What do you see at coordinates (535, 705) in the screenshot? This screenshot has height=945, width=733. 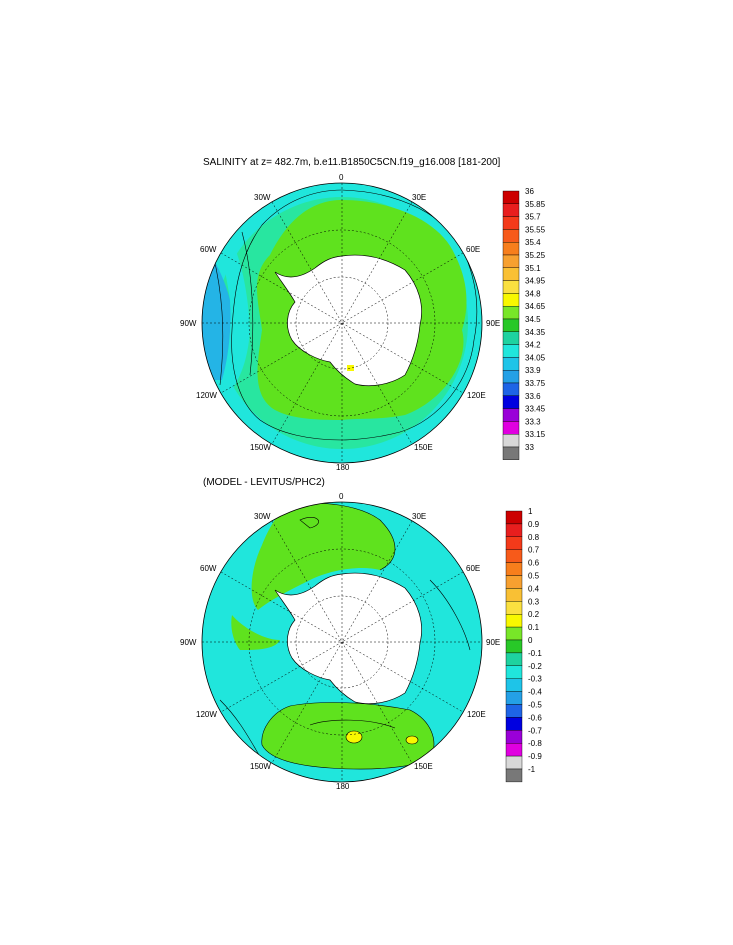 I see `colorbar-tick-label: -0.5` at bounding box center [535, 705].